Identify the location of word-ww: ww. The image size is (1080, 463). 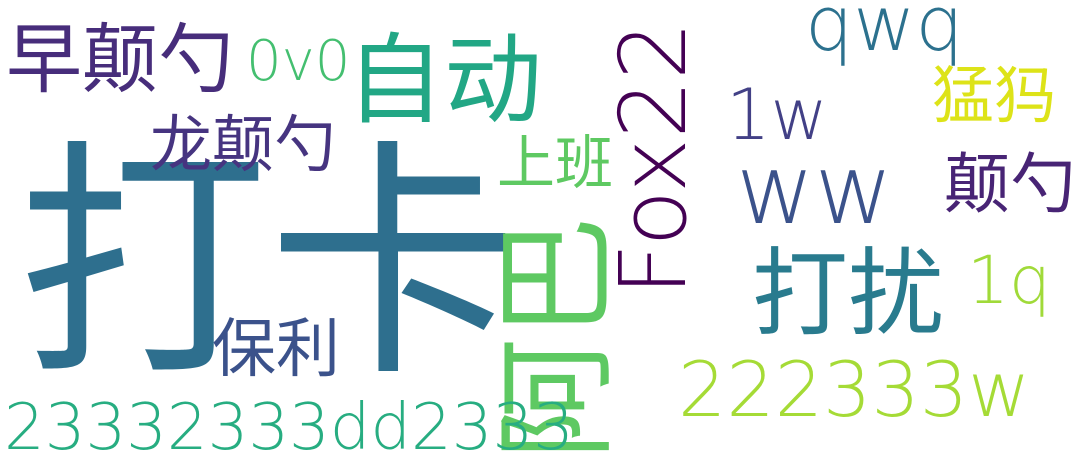
(815, 190).